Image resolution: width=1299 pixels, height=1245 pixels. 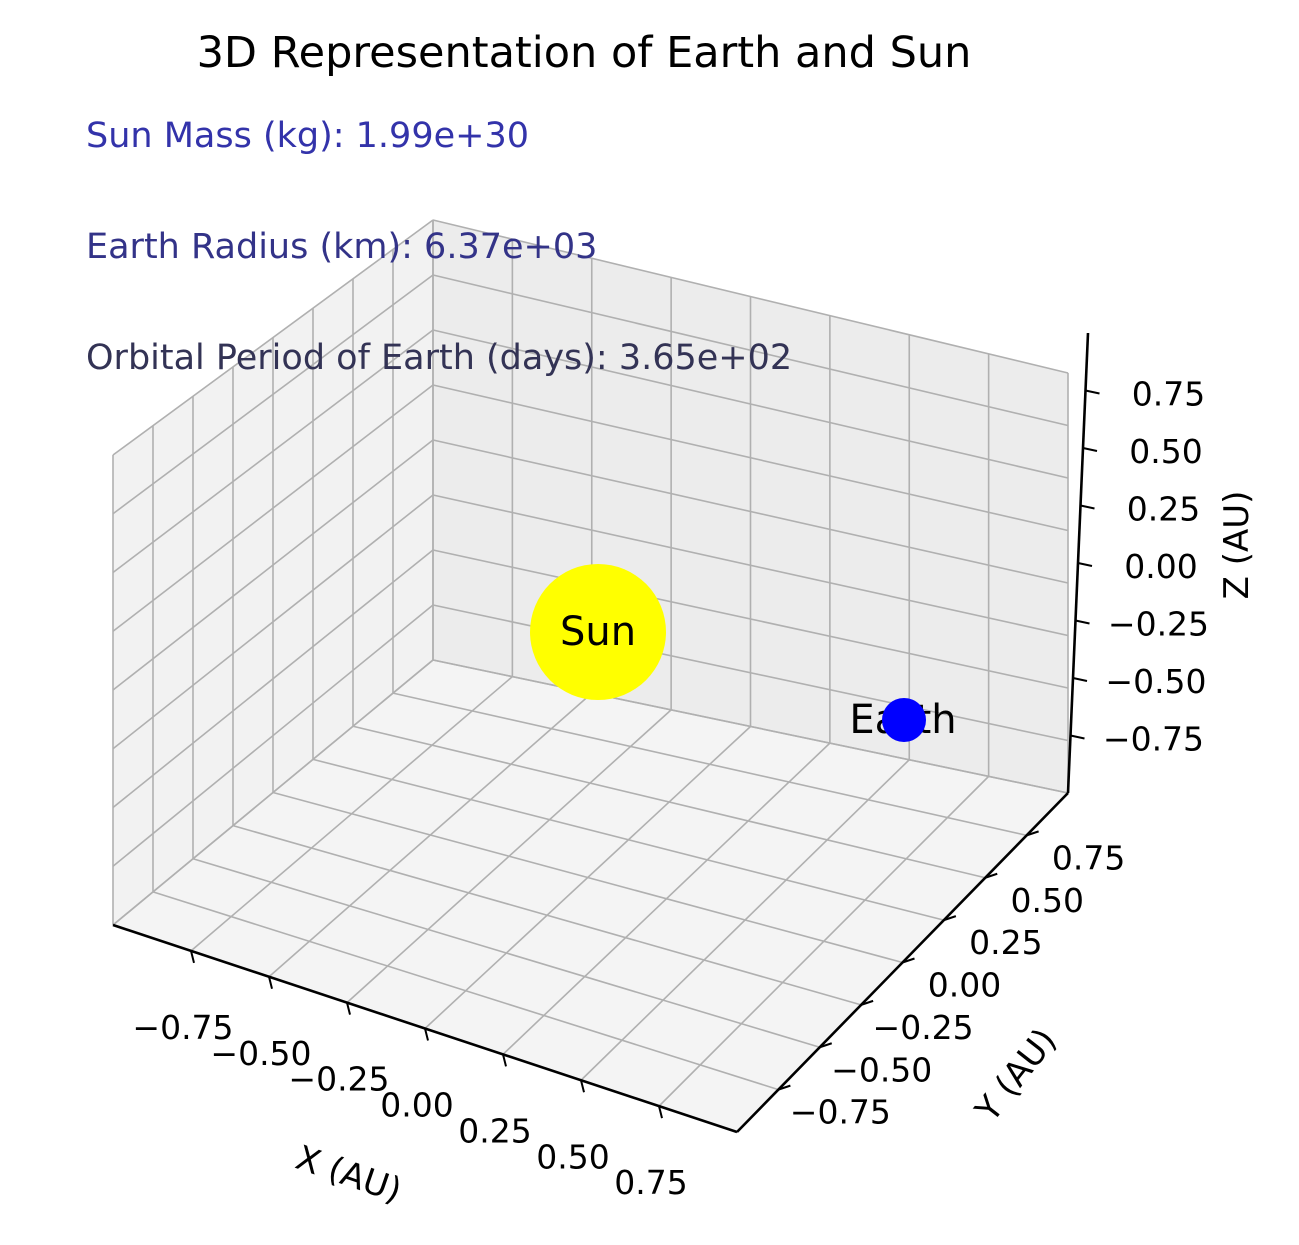 I want to click on z-tick-label: −0.75, so click(x=1153, y=739).